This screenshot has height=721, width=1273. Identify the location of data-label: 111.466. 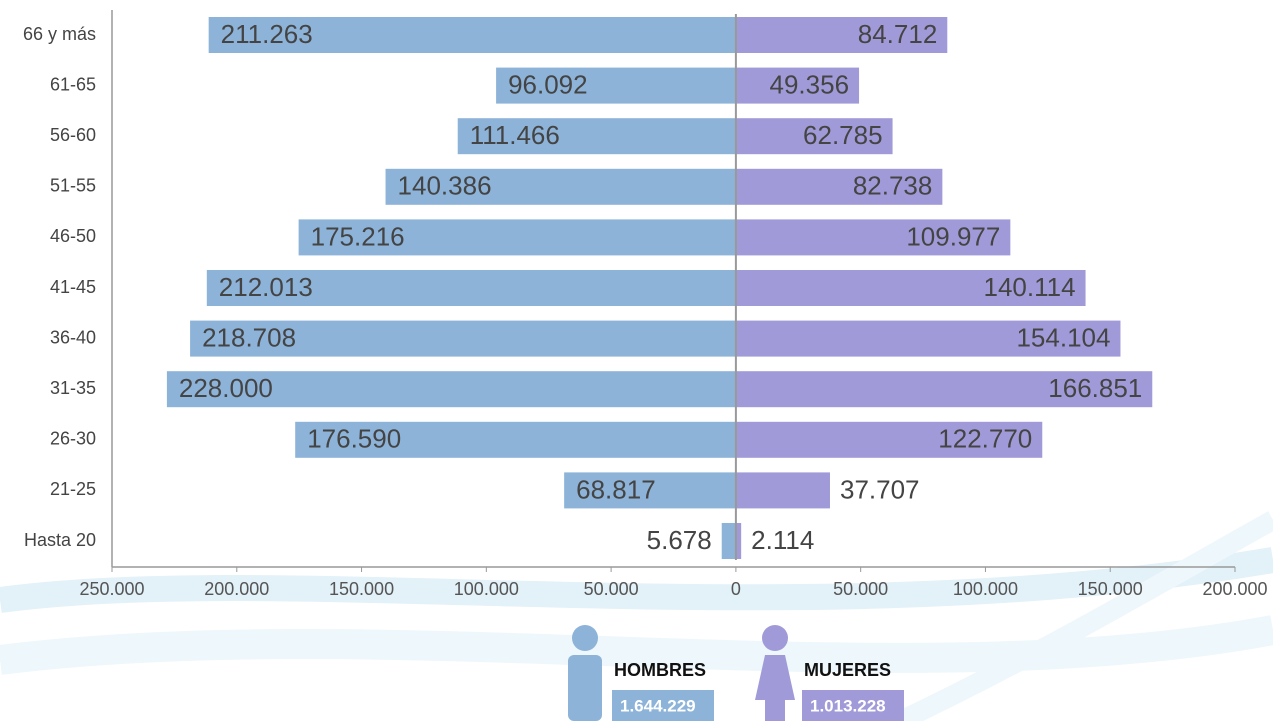
(515, 135).